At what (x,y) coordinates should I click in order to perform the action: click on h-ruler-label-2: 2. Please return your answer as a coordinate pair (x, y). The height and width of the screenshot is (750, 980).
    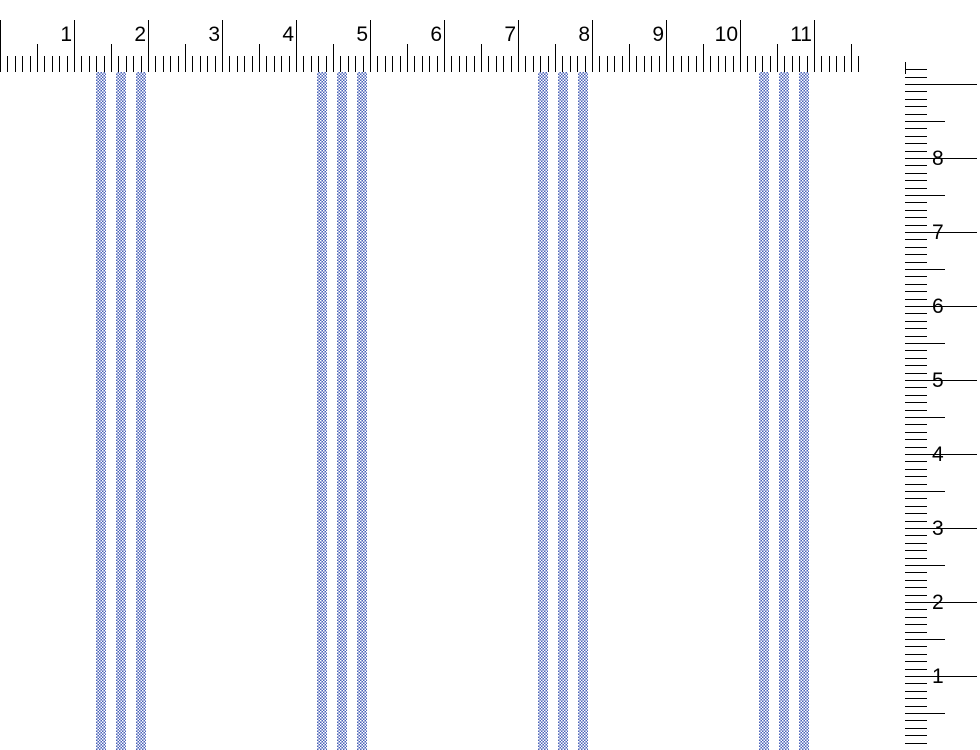
    Looking at the image, I should click on (140, 34).